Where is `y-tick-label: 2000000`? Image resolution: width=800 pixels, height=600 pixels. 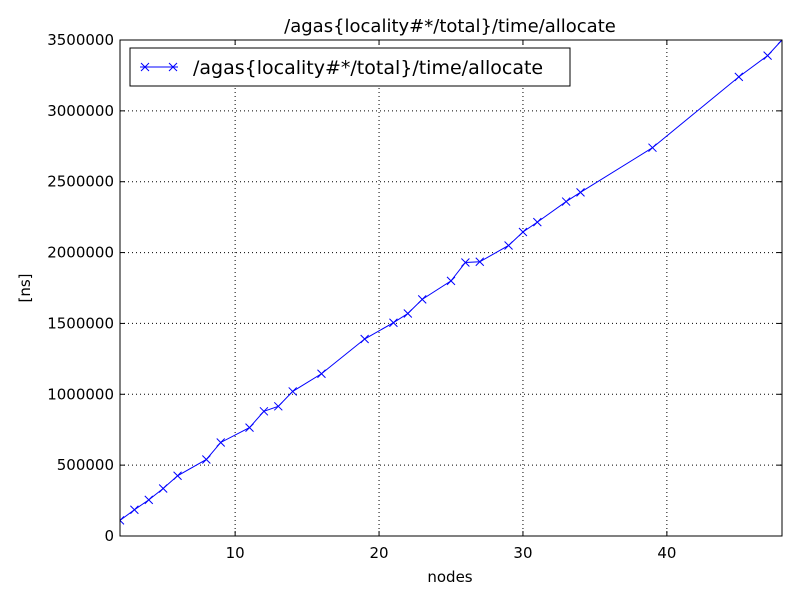 y-tick-label: 2000000 is located at coordinates (80, 253).